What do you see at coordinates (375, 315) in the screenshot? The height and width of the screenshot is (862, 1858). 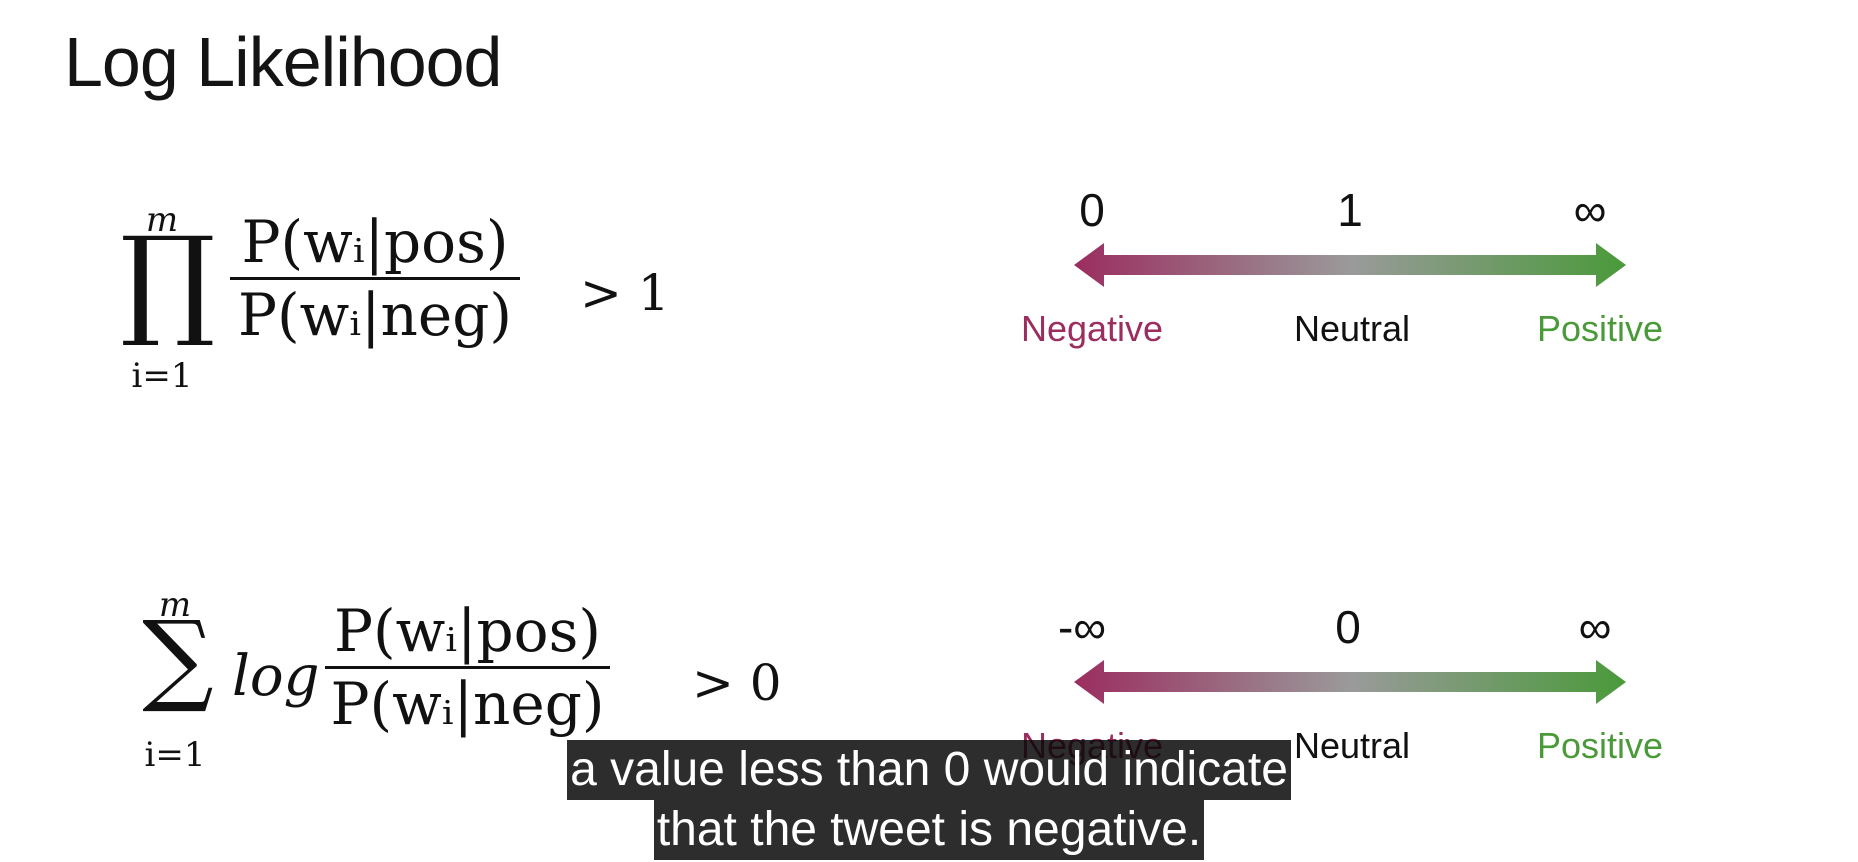 I see `product-denominator: P(wᵢ|neg)` at bounding box center [375, 315].